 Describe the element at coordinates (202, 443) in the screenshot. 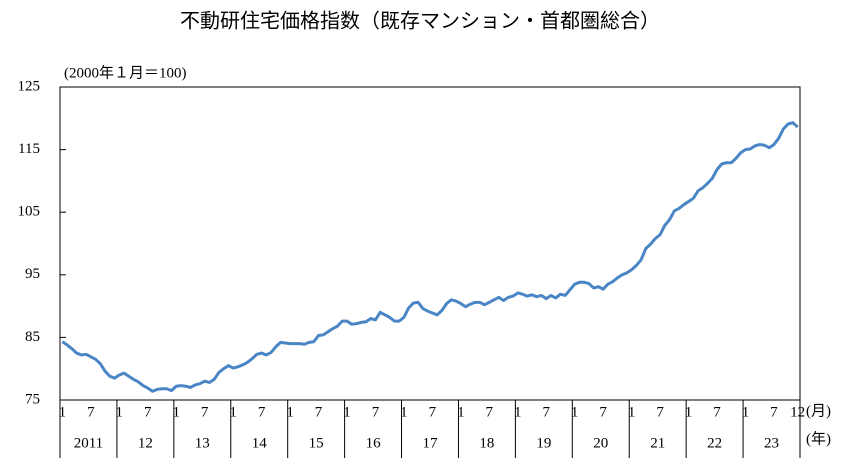

I see `year-label: 13` at that location.